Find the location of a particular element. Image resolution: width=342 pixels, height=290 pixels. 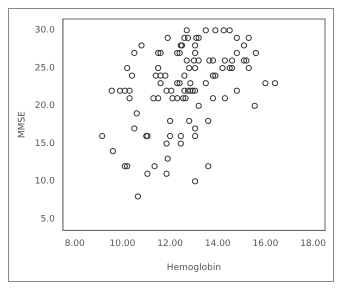

x-tick-label: 16.00 is located at coordinates (265, 244).